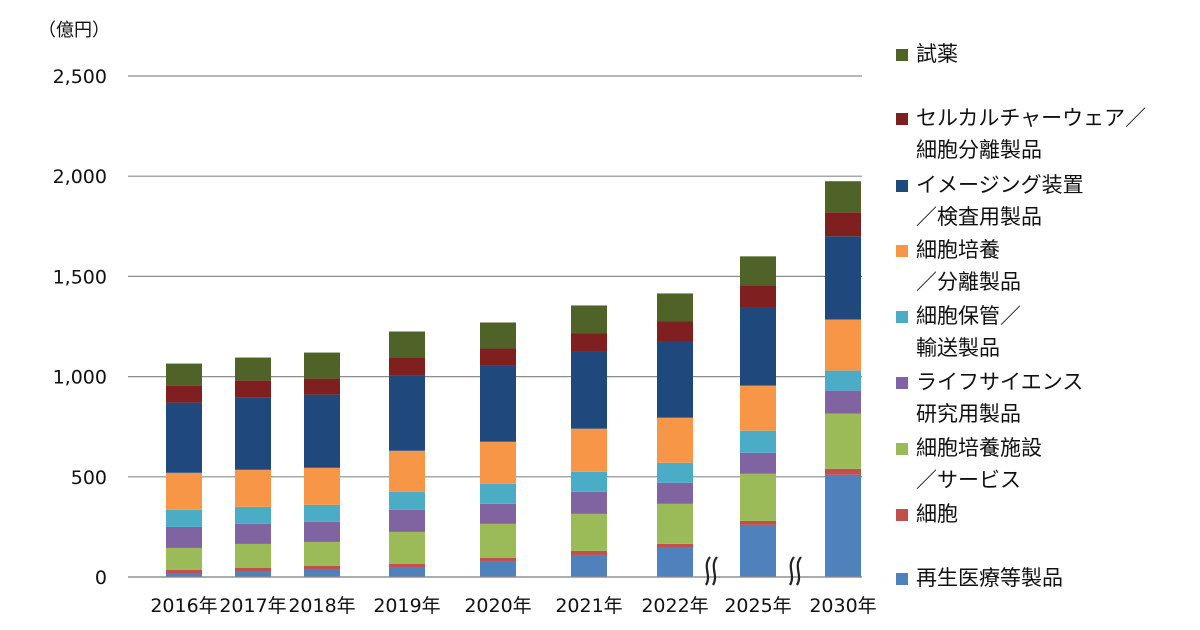 The height and width of the screenshot is (630, 1200). What do you see at coordinates (958, 348) in the screenshot?
I see `legend-label-line2: 輸送製品` at bounding box center [958, 348].